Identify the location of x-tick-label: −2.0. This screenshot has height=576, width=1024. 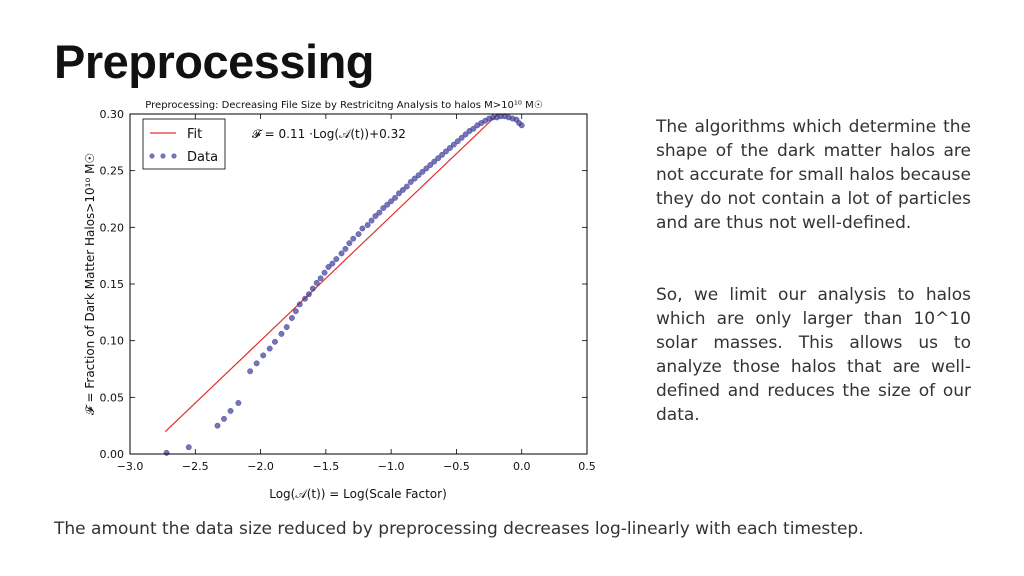
(260, 466).